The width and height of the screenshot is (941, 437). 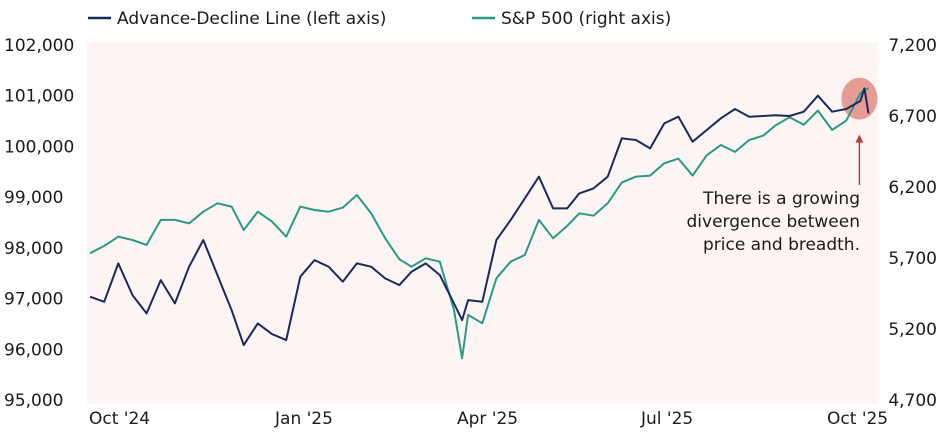 What do you see at coordinates (912, 259) in the screenshot?
I see `right-tick-label: 5,700` at bounding box center [912, 259].